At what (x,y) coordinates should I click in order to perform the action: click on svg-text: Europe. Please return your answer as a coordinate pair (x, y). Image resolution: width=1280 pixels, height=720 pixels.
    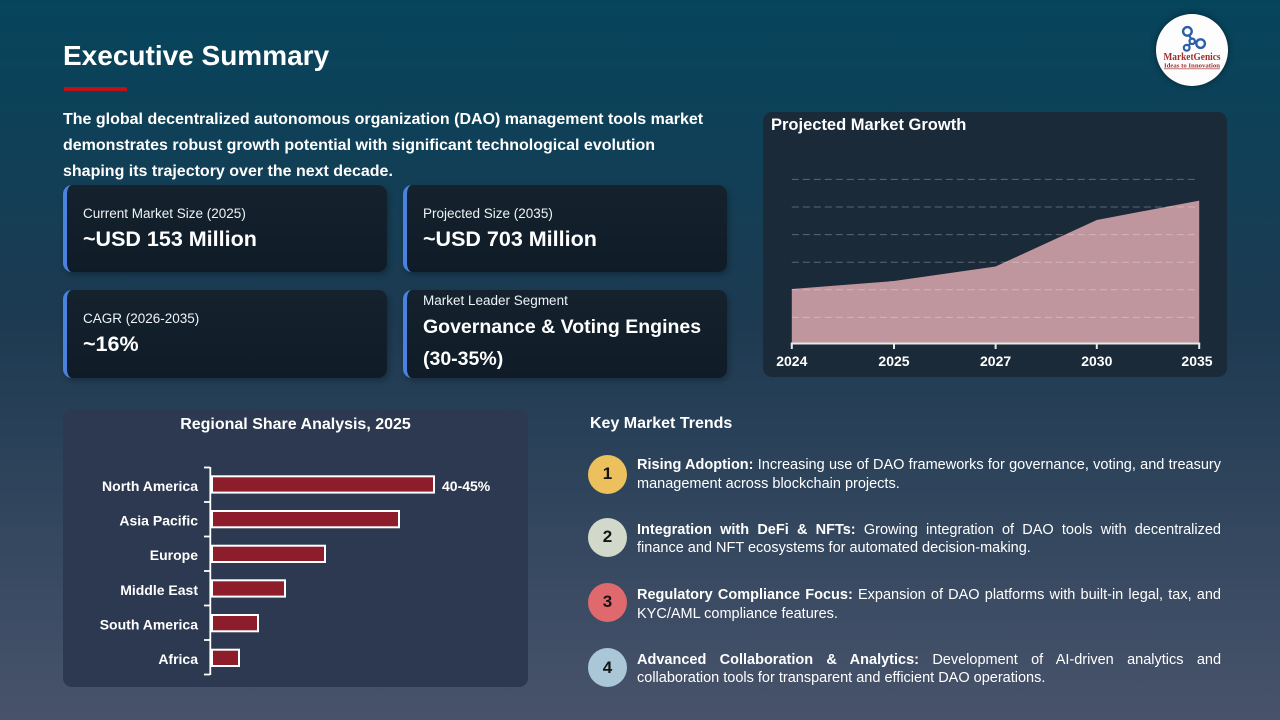
    Looking at the image, I should click on (174, 555).